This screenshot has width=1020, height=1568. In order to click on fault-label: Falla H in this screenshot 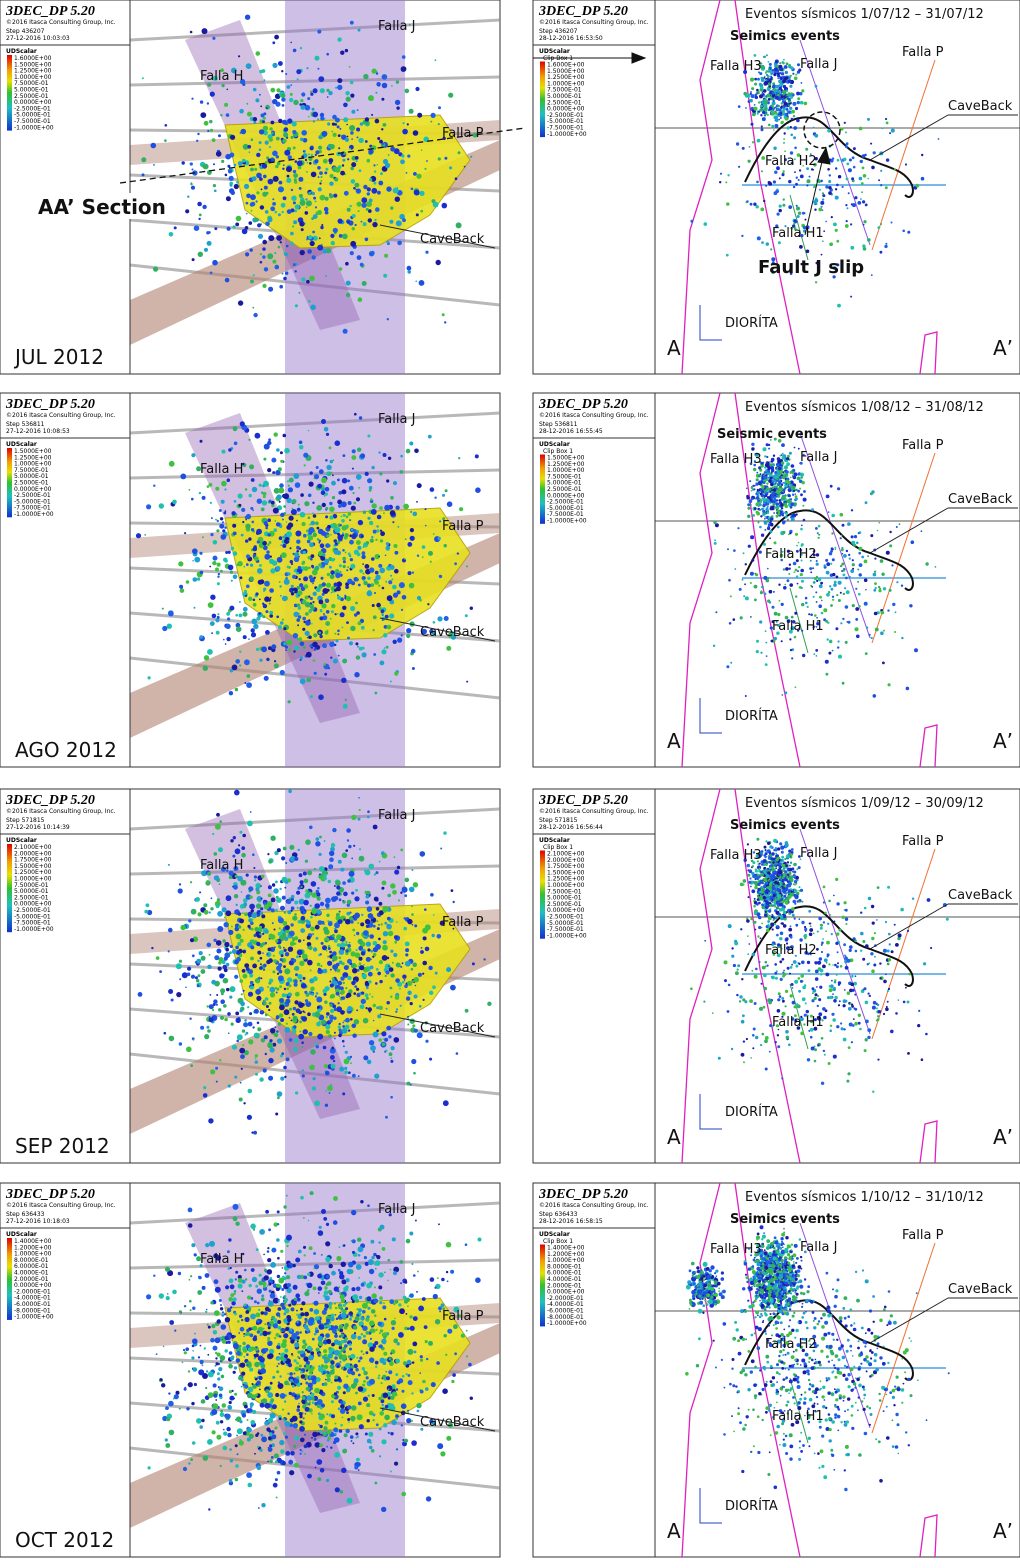, I will do `click(221, 865)`.